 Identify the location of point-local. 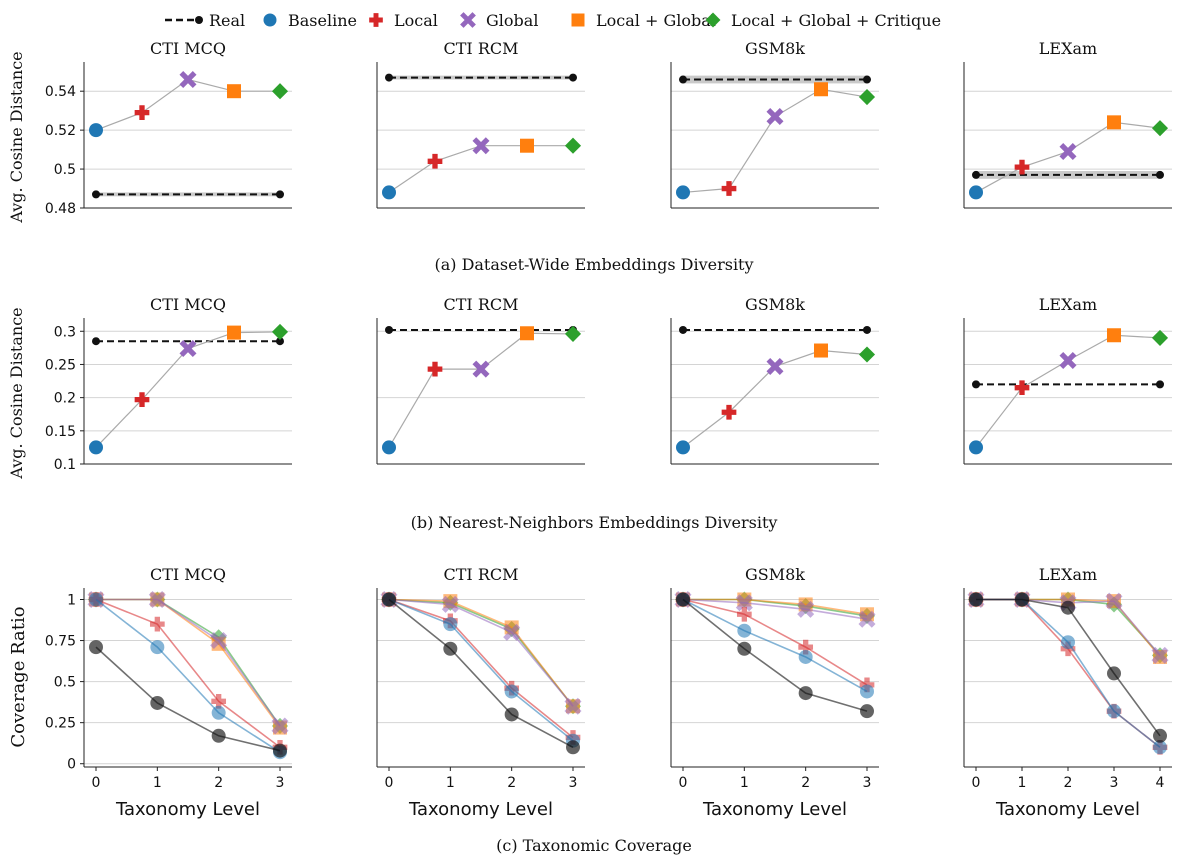
(744, 614).